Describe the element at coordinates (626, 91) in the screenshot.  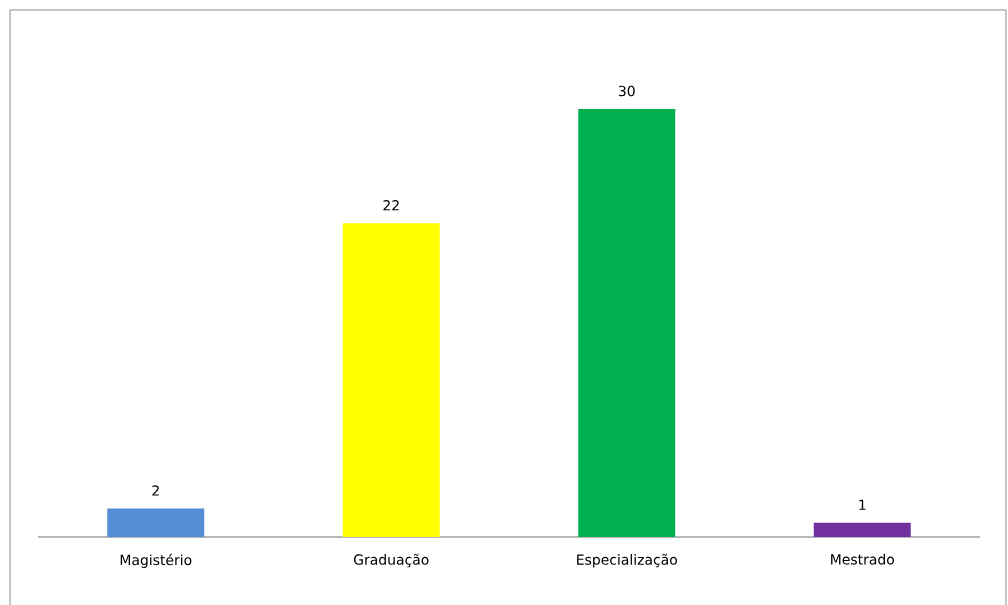
I see `data-label: 30` at that location.